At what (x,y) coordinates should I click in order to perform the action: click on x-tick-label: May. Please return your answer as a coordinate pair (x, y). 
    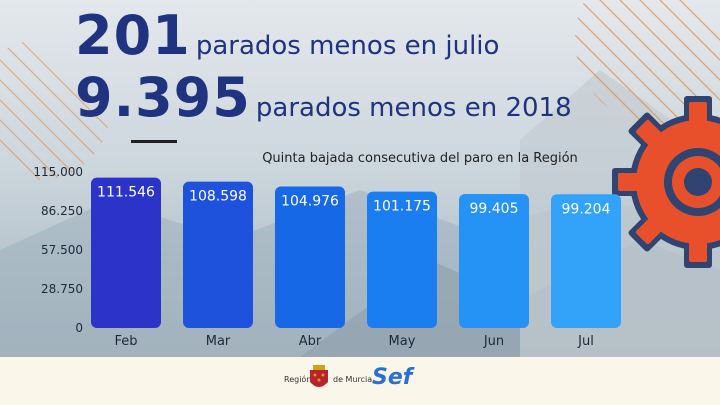
    Looking at the image, I should click on (402, 341).